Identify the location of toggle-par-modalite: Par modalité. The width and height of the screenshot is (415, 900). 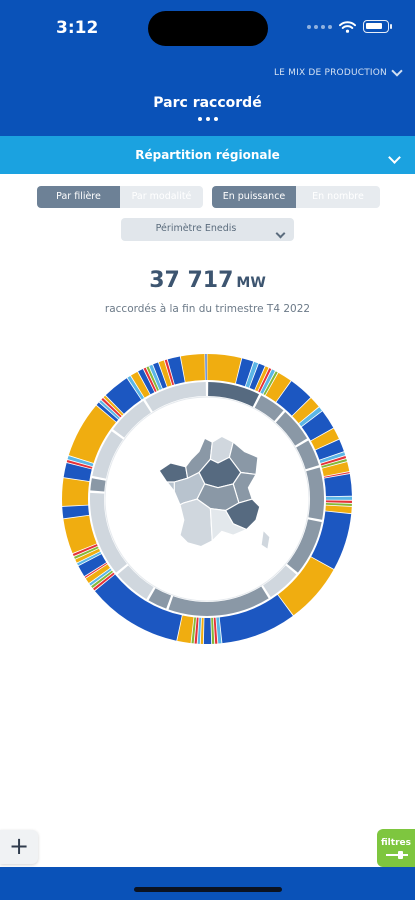
(161, 197).